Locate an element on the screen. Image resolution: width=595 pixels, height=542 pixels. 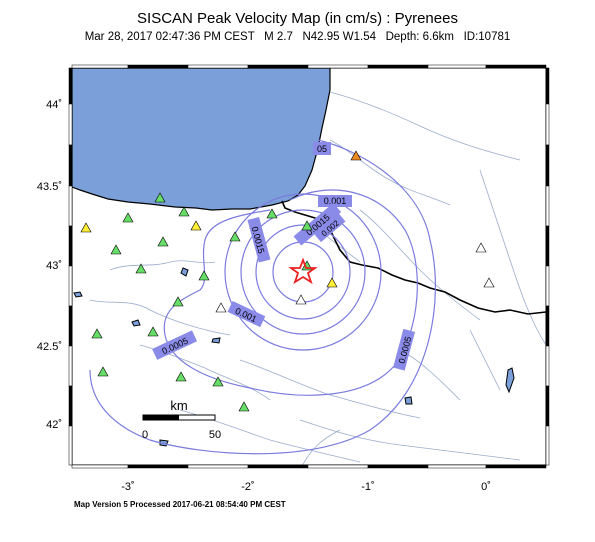
lat-label: 42˚ is located at coordinates (54, 425).